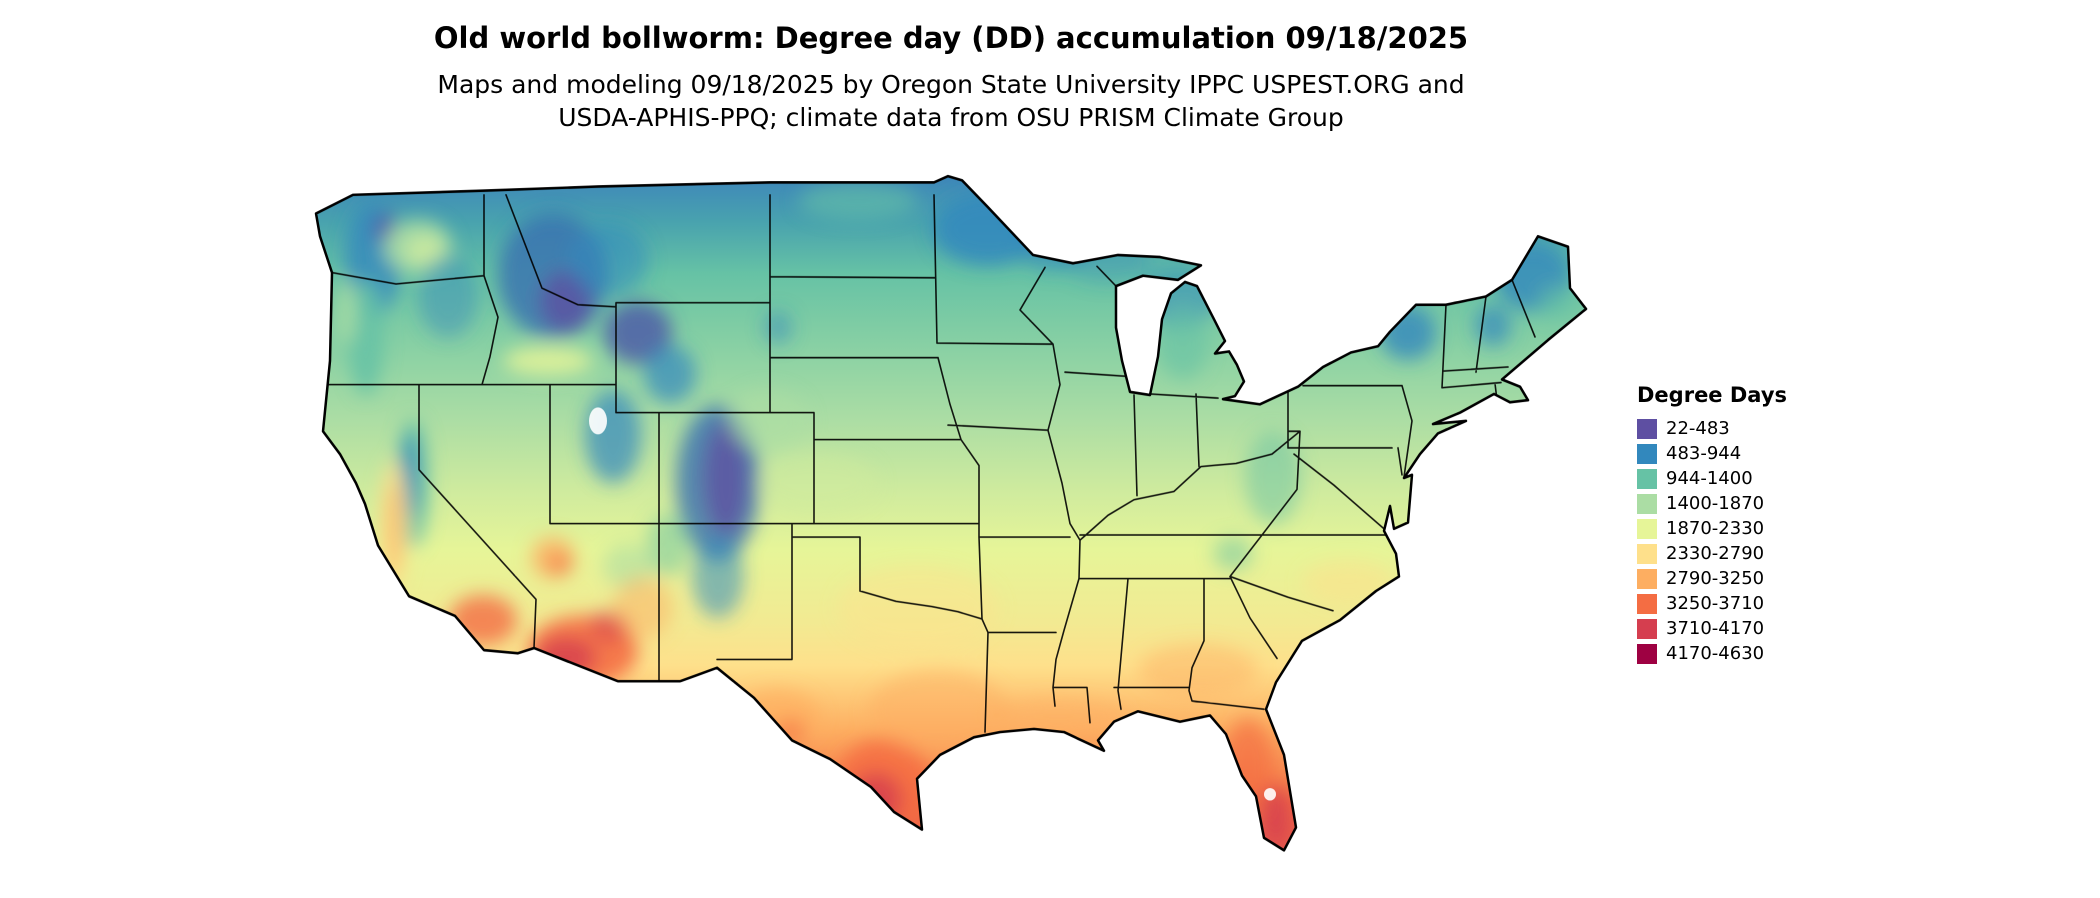 This screenshot has height=898, width=2100. What do you see at coordinates (1715, 628) in the screenshot?
I see `legend-label: 3710-4170` at bounding box center [1715, 628].